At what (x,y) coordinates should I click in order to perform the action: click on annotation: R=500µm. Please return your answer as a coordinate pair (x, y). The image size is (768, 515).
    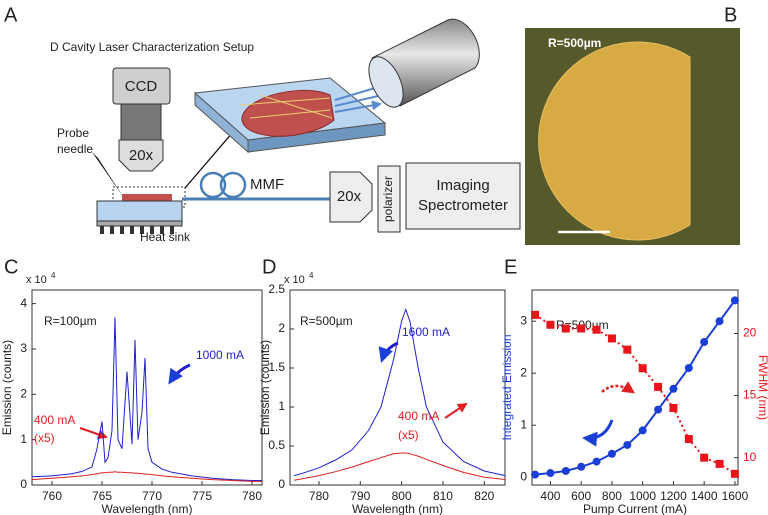
    Looking at the image, I should click on (326, 321).